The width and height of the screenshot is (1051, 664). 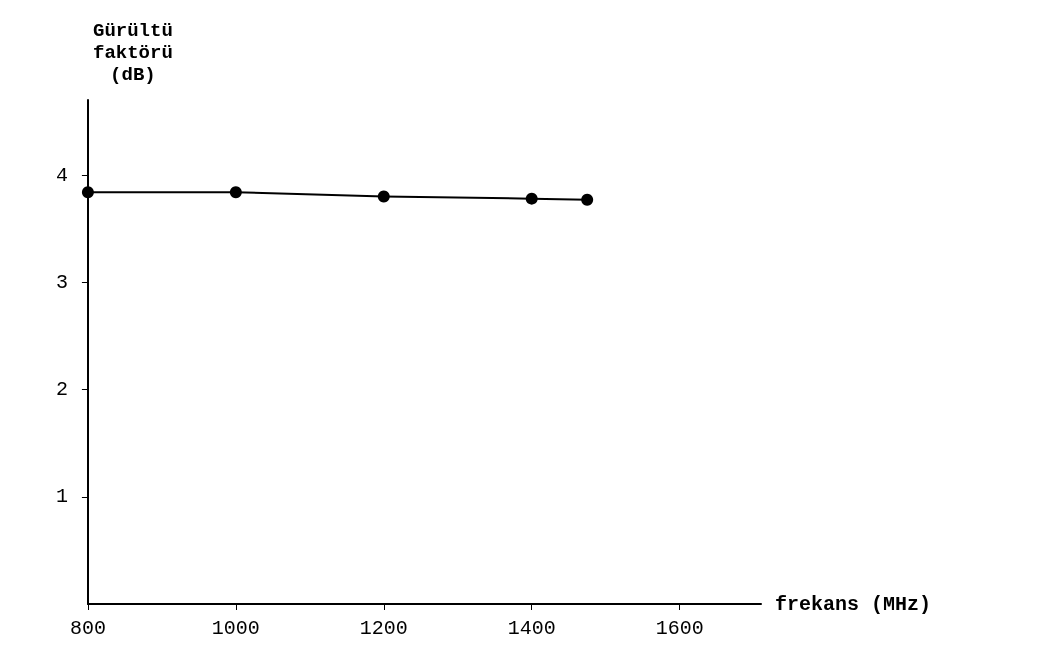 I want to click on x-tick-label: 1400, so click(x=531, y=628).